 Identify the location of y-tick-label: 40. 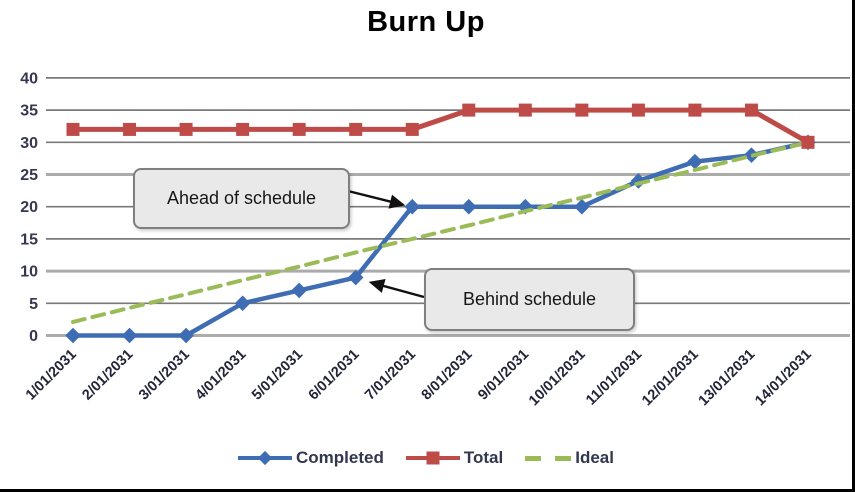
(29, 78).